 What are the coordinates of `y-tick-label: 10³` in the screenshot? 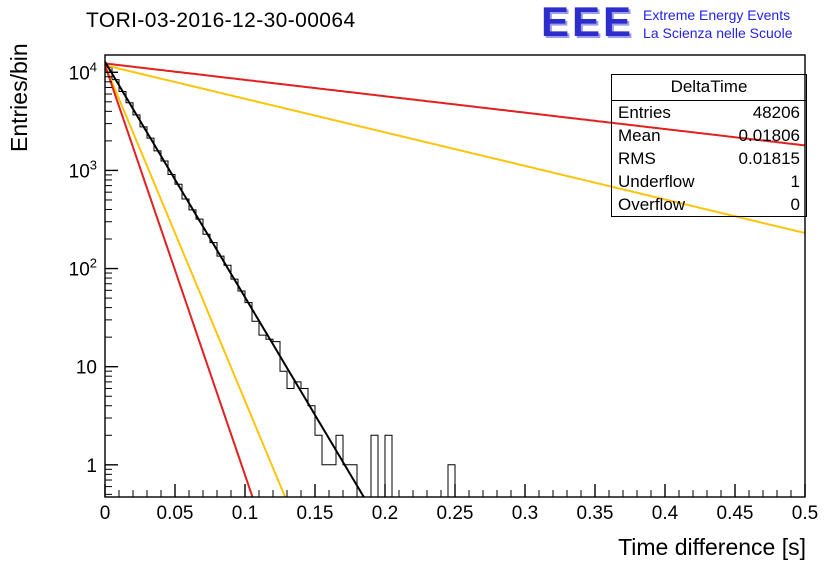 It's located at (83, 169).